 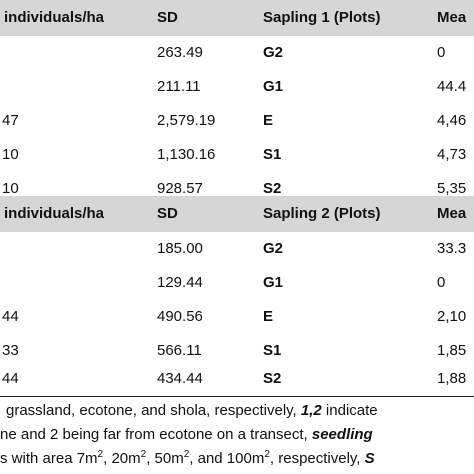 What do you see at coordinates (227, 458) in the screenshot?
I see `footnote-text: , and 100m` at bounding box center [227, 458].